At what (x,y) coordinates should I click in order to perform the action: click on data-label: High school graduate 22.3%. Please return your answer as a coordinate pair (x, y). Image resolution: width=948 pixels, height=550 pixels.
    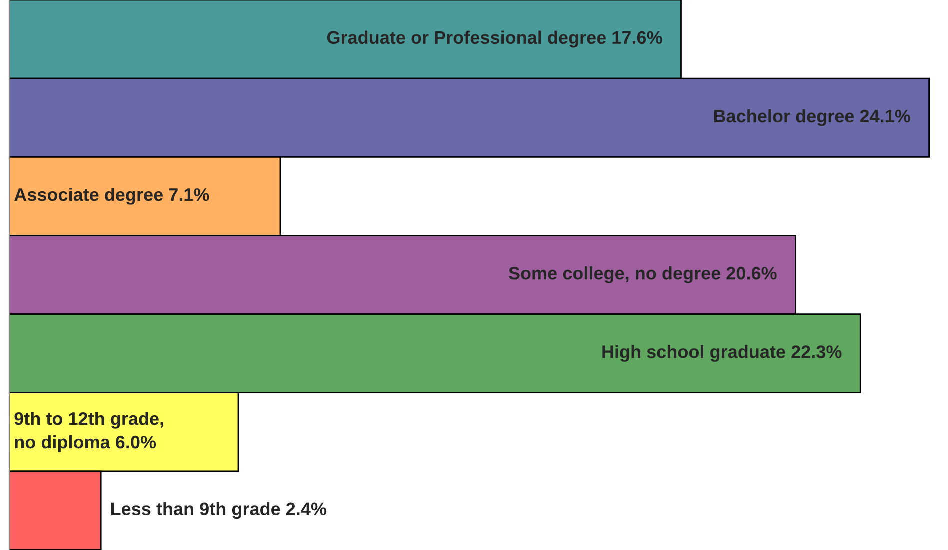
    Looking at the image, I should click on (722, 353).